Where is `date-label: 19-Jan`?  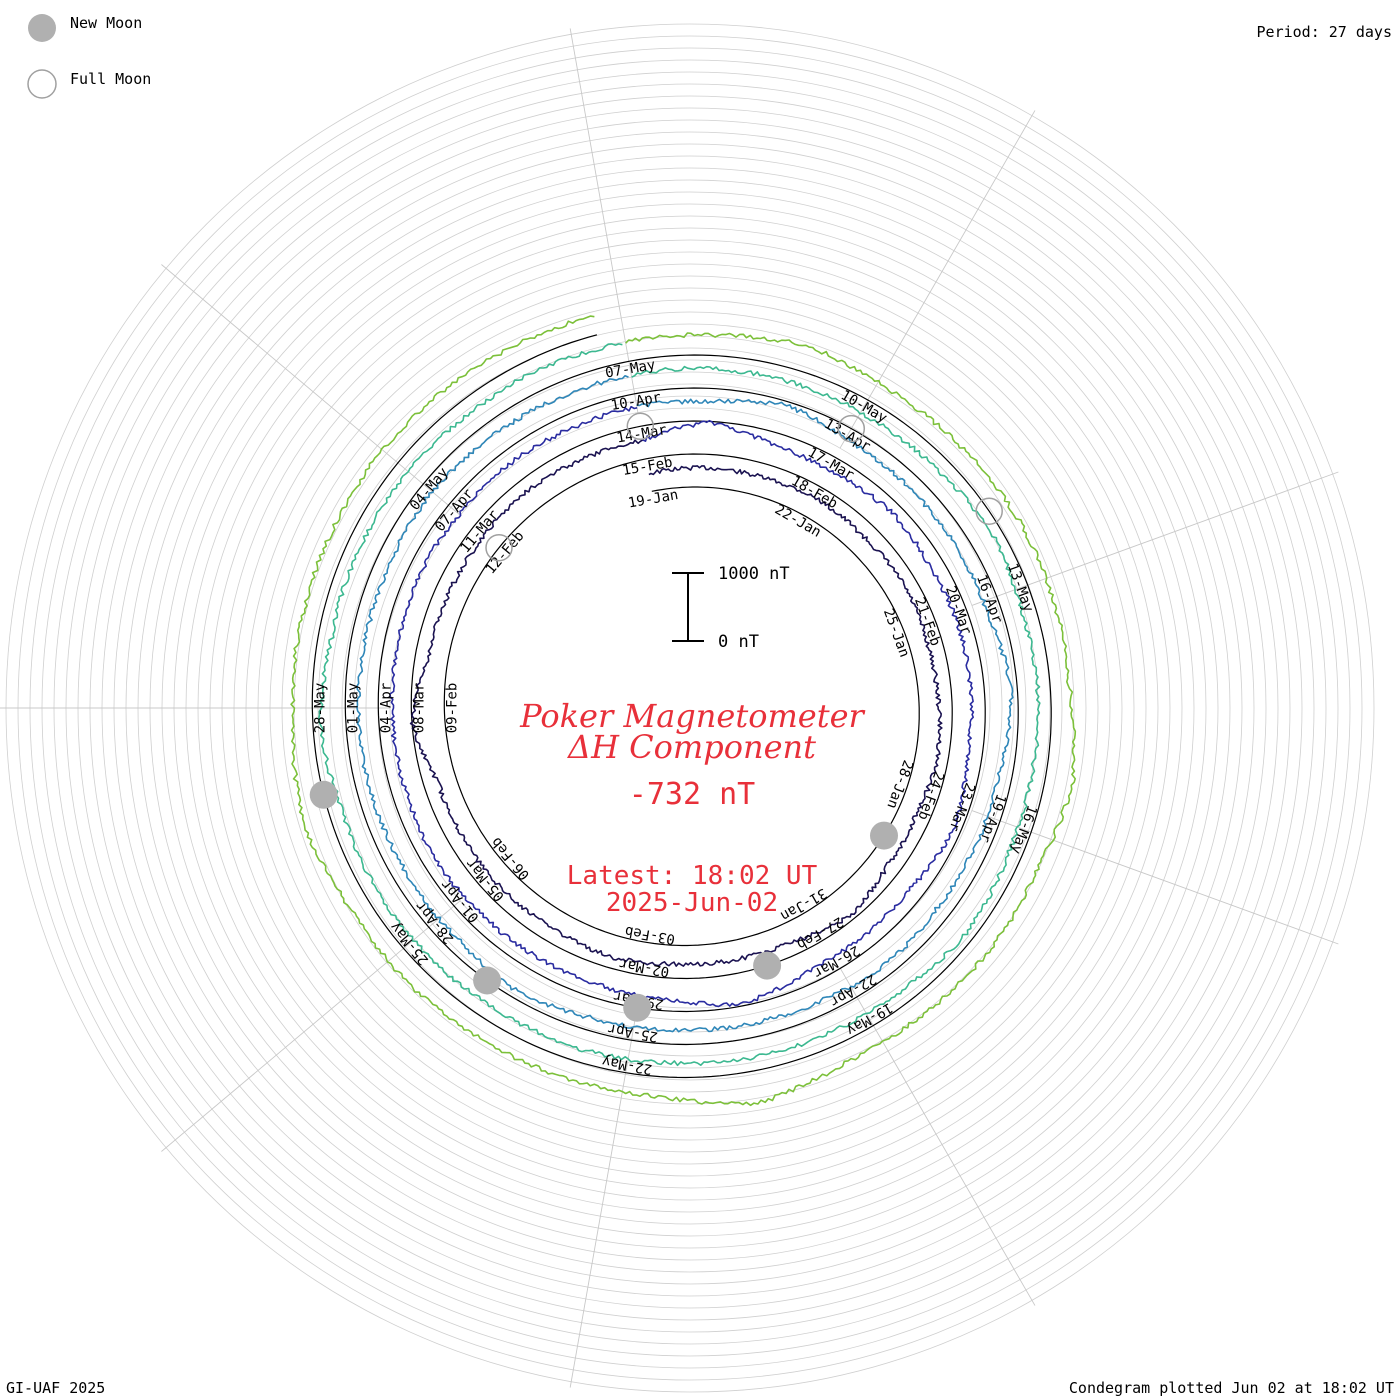
date-label: 19-Jan is located at coordinates (653, 499).